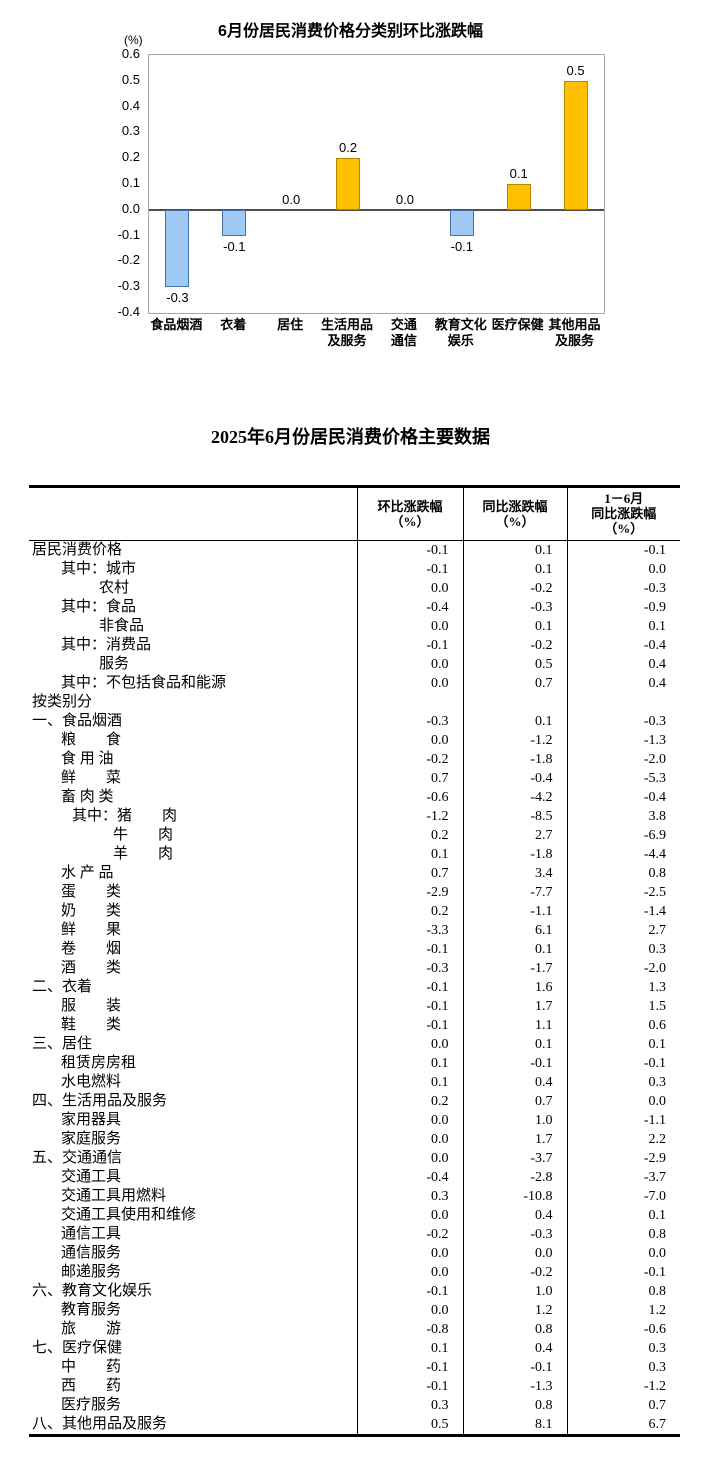 The image size is (701, 1458). Describe the element at coordinates (99, 607) in the screenshot. I see `row-label: 其中：食品` at that location.